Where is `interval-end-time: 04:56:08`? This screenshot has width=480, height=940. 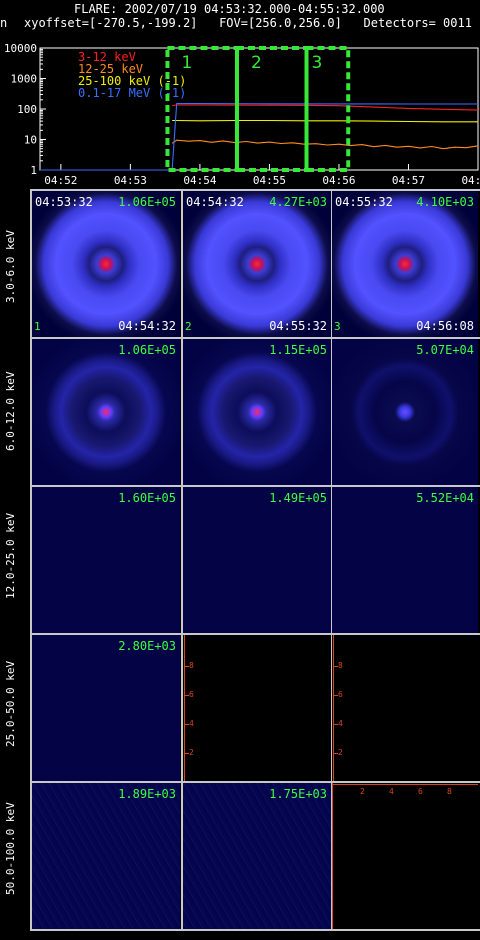 interval-end-time: 04:56:08 is located at coordinates (445, 326).